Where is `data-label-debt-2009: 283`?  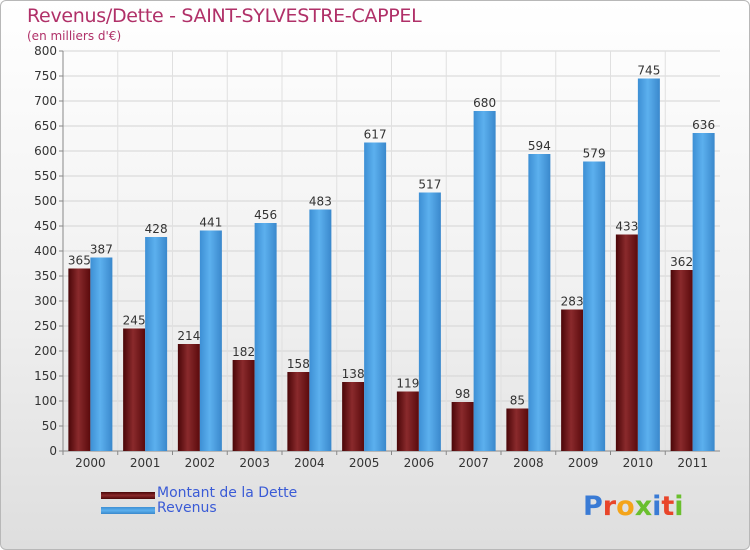
data-label-debt-2009: 283 is located at coordinates (572, 302).